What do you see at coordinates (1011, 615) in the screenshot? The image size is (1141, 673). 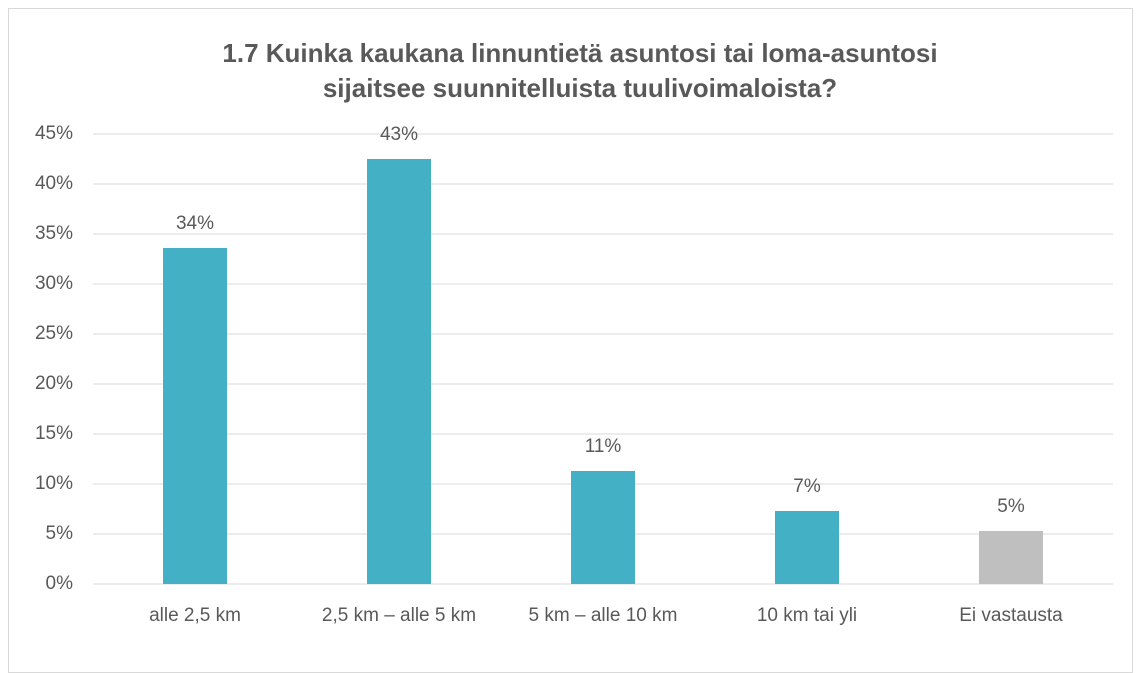 I see `x-tick-label: Ei vastausta` at bounding box center [1011, 615].